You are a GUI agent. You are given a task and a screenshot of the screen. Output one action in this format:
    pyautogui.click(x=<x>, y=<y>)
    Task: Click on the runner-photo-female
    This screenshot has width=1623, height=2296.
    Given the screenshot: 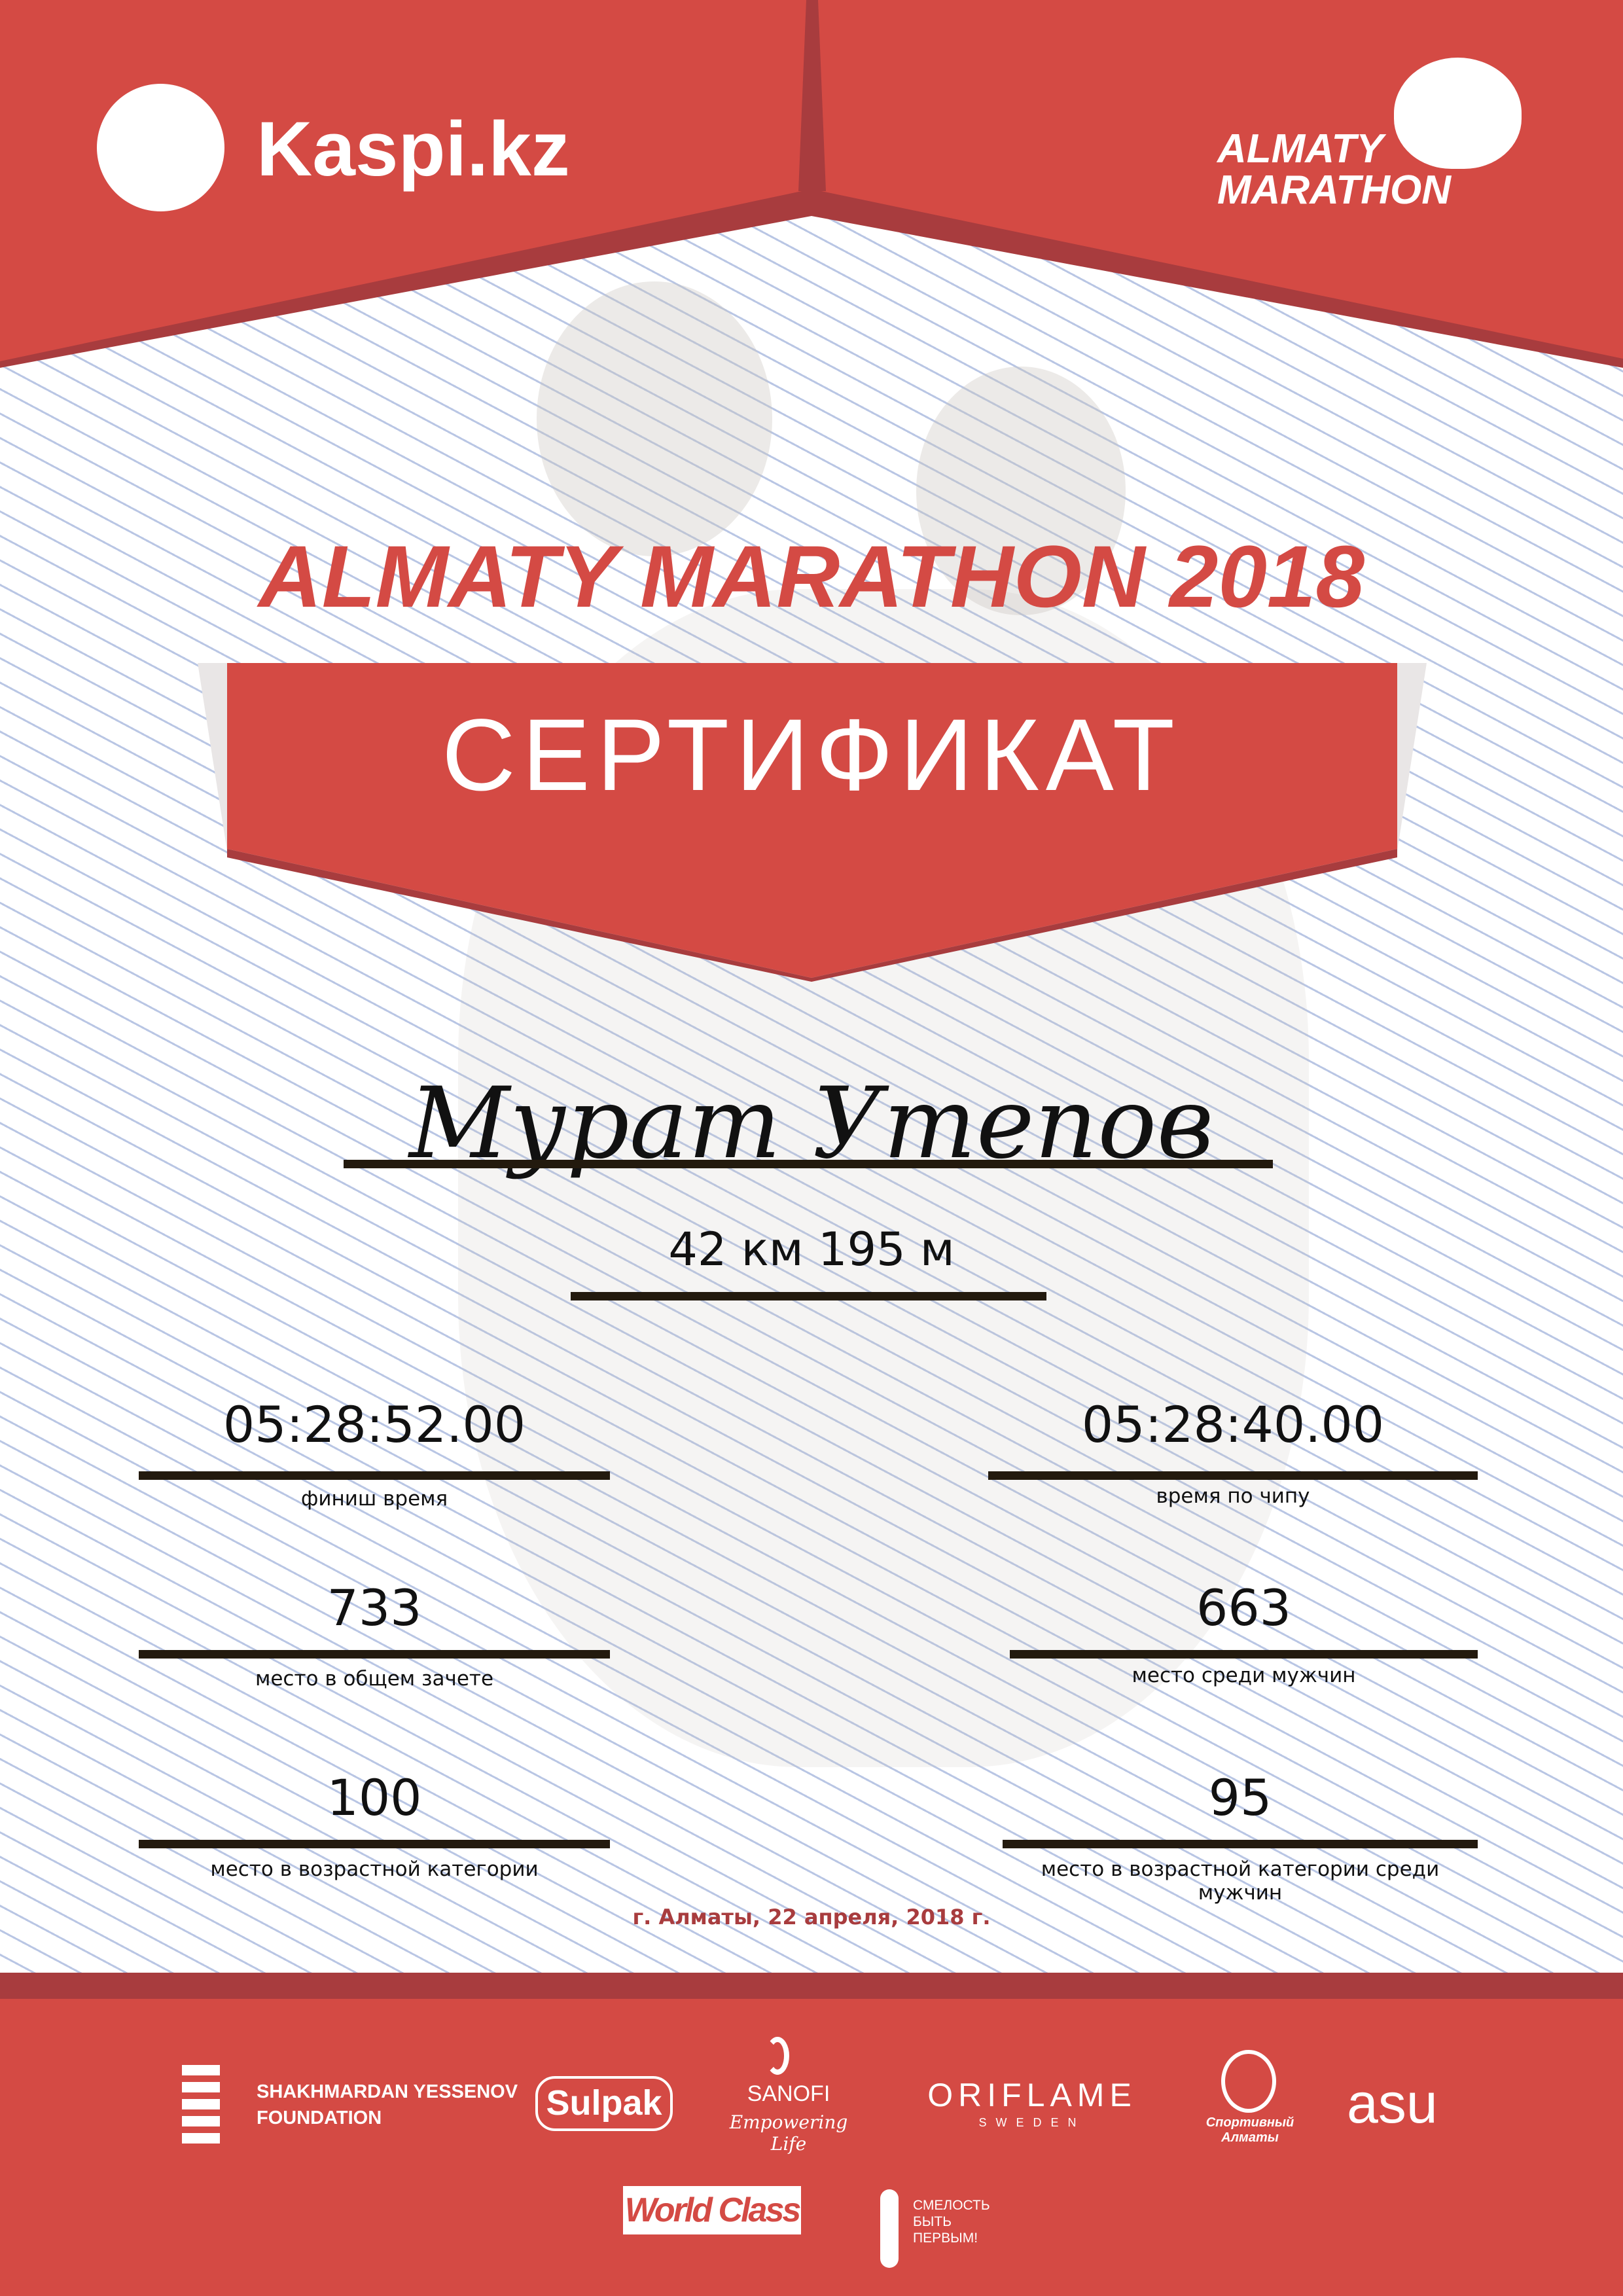 What is the action you would take?
    pyautogui.click(x=1021, y=491)
    